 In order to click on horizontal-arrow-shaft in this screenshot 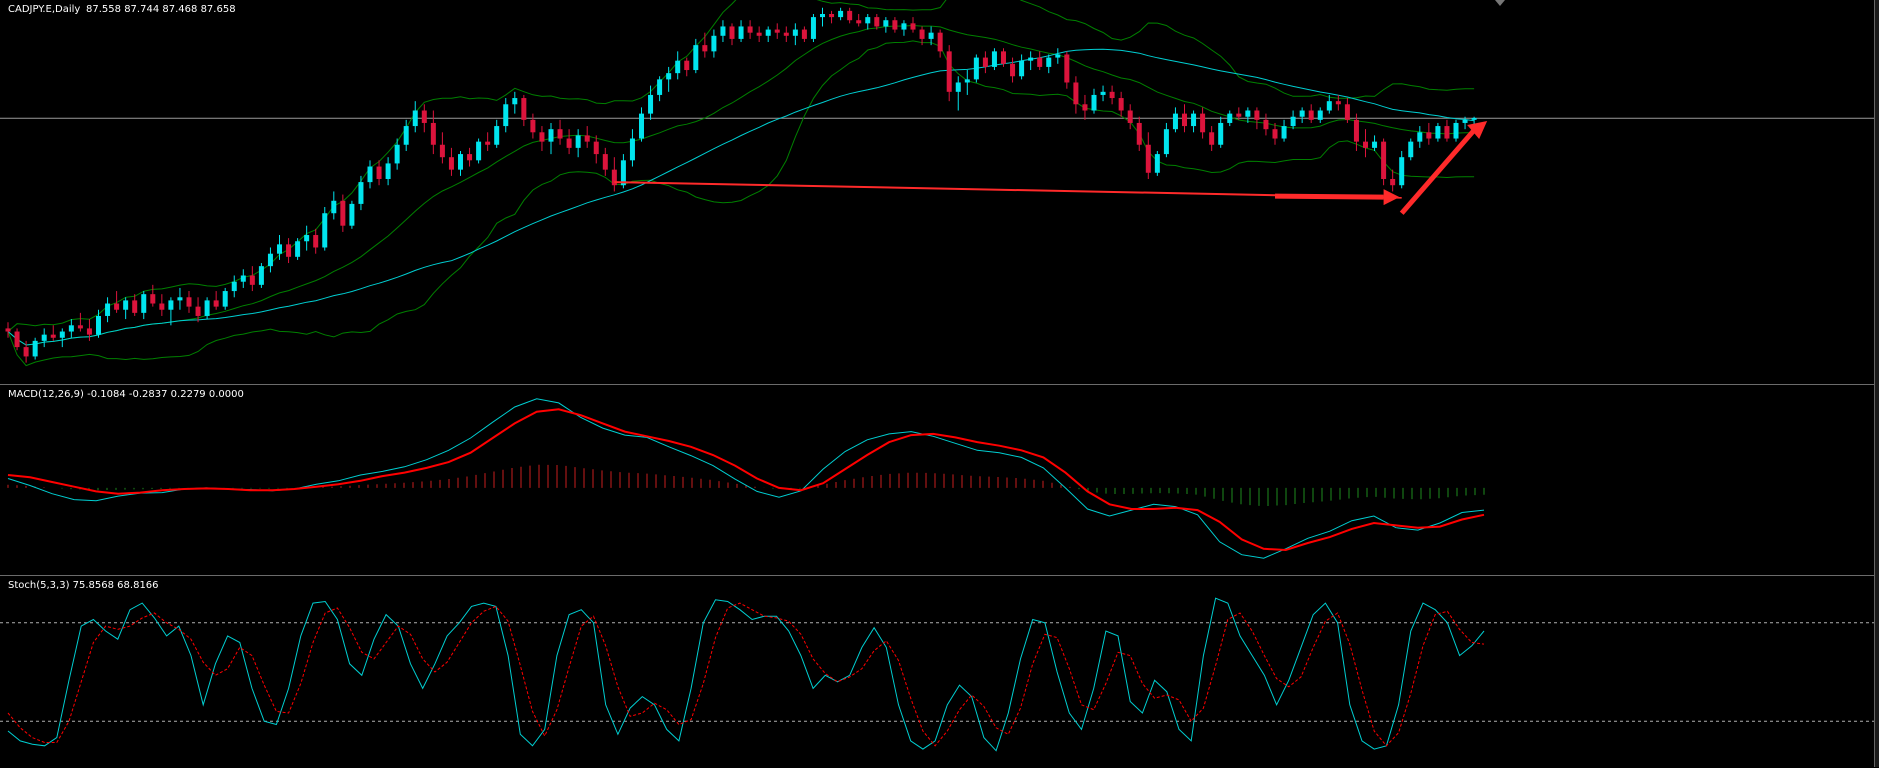, I will do `click(1329, 196)`.